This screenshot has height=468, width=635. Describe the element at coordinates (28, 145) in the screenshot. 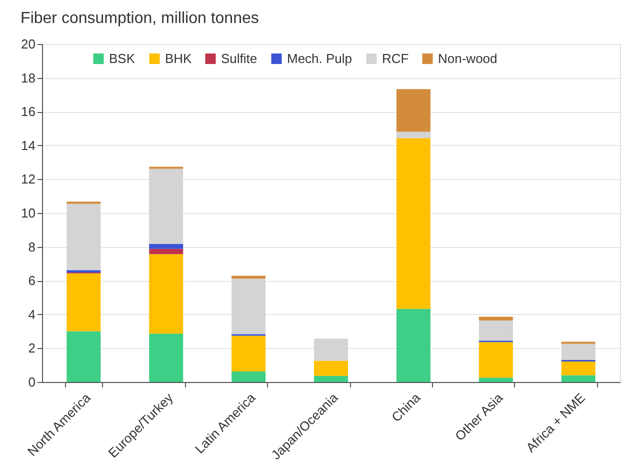

I see `y-tick-label: 14` at that location.